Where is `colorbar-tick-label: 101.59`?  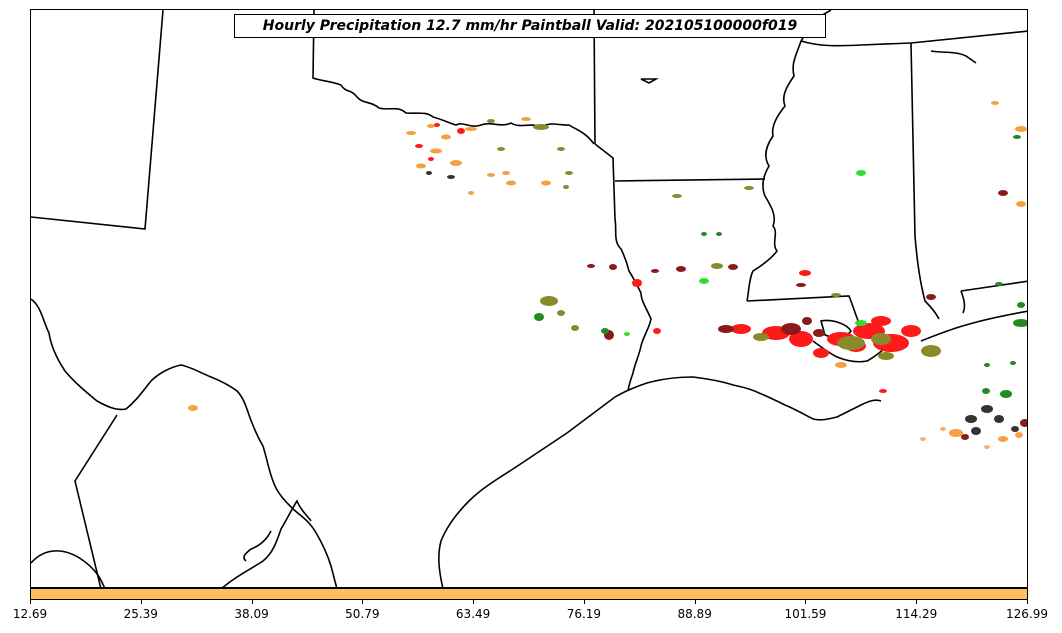
colorbar-tick-label: 101.59 is located at coordinates (805, 614).